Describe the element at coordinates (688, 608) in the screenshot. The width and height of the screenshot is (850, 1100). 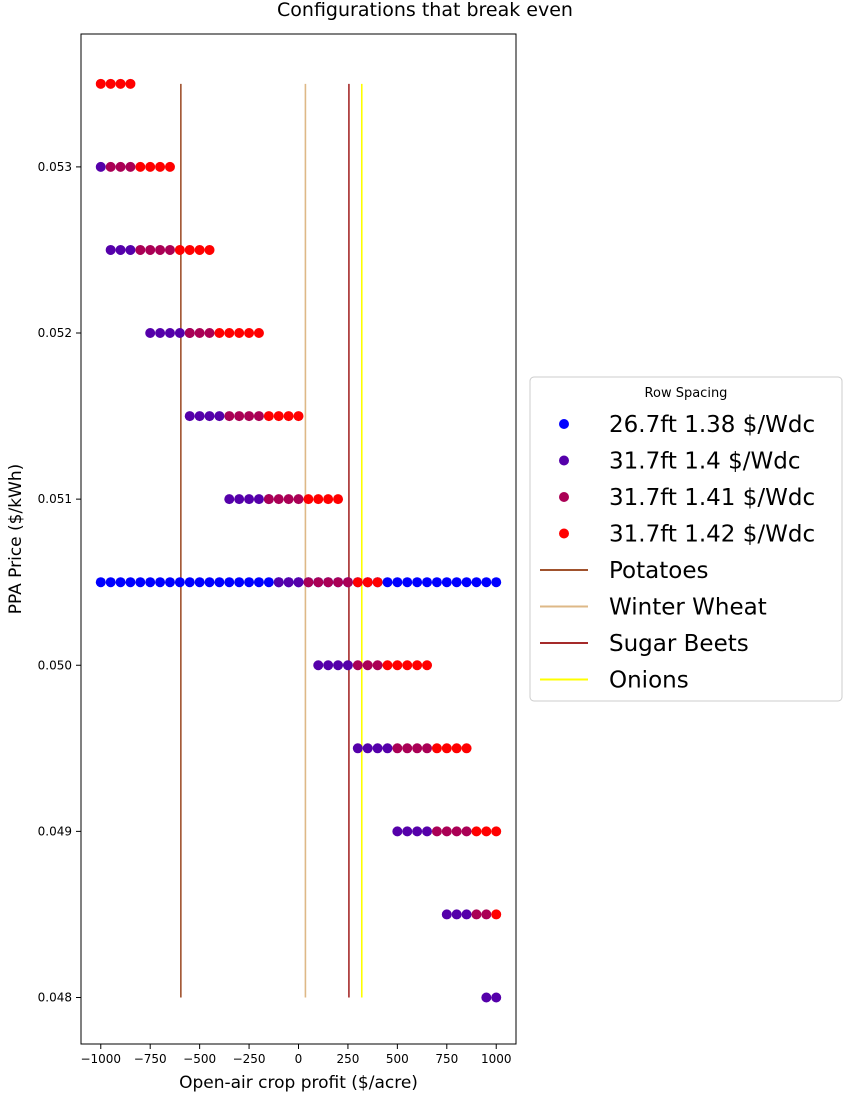
I see `legend-label: Winter Wheat` at that location.